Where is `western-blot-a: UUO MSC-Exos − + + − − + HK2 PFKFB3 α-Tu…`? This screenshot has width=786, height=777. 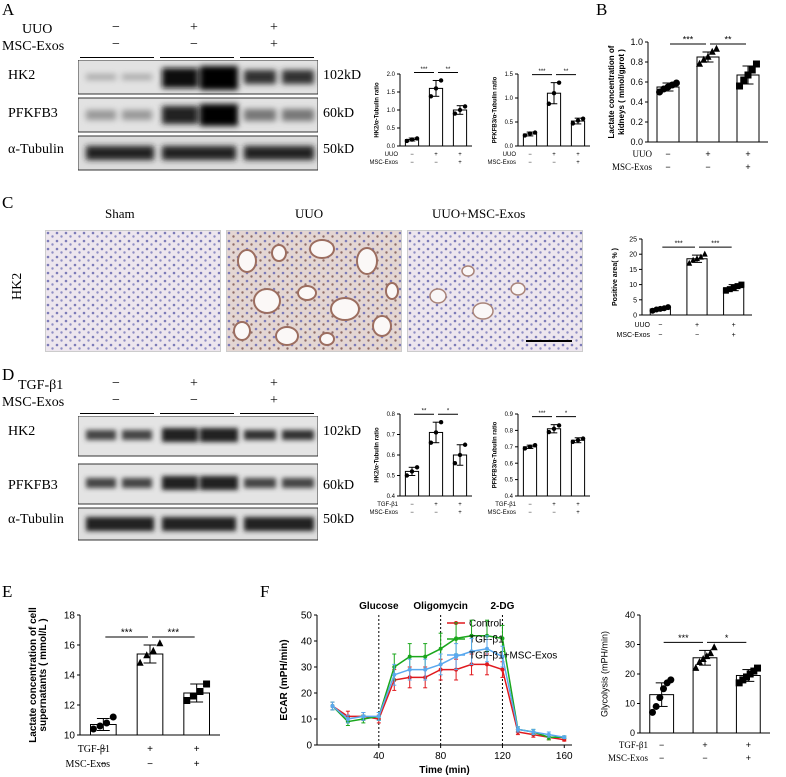 western-blot-a: UUO MSC-Exos − + + − − + HK2 PFKFB3 α-Tu… is located at coordinates (185, 94).